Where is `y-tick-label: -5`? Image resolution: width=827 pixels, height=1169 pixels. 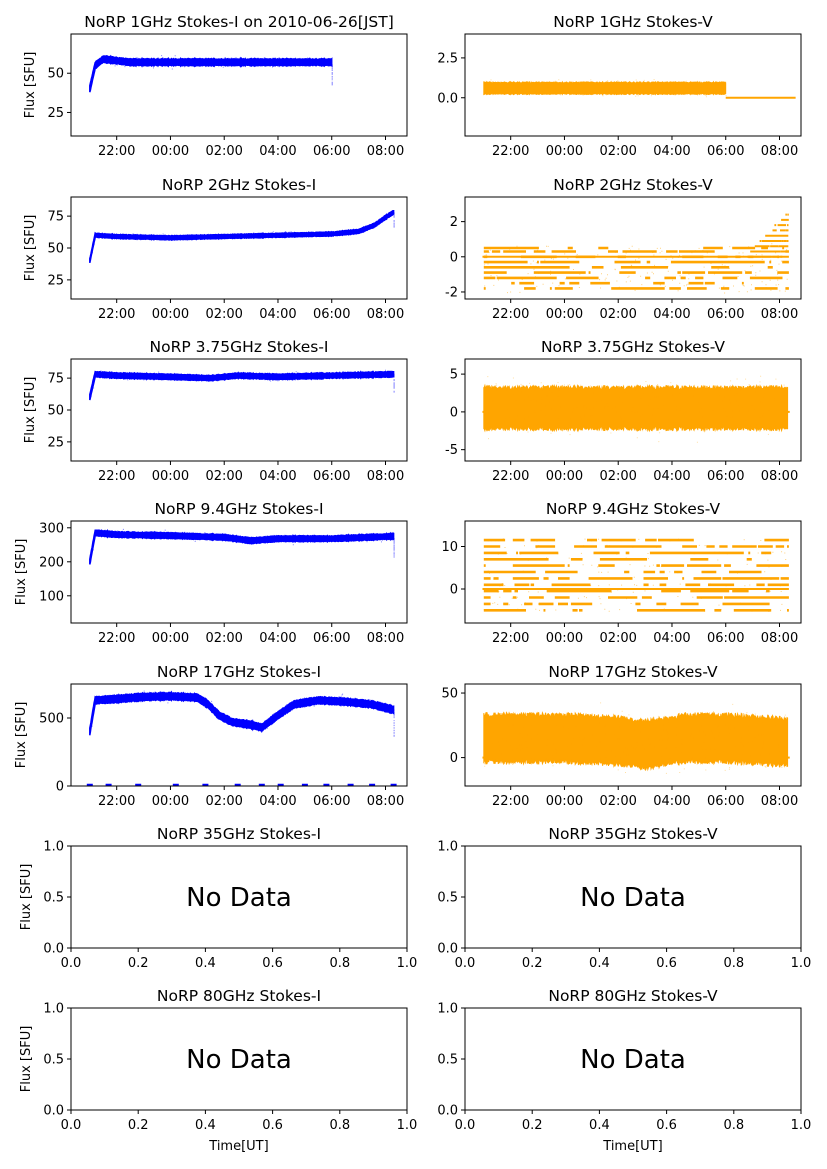
y-tick-label: -5 is located at coordinates (451, 450).